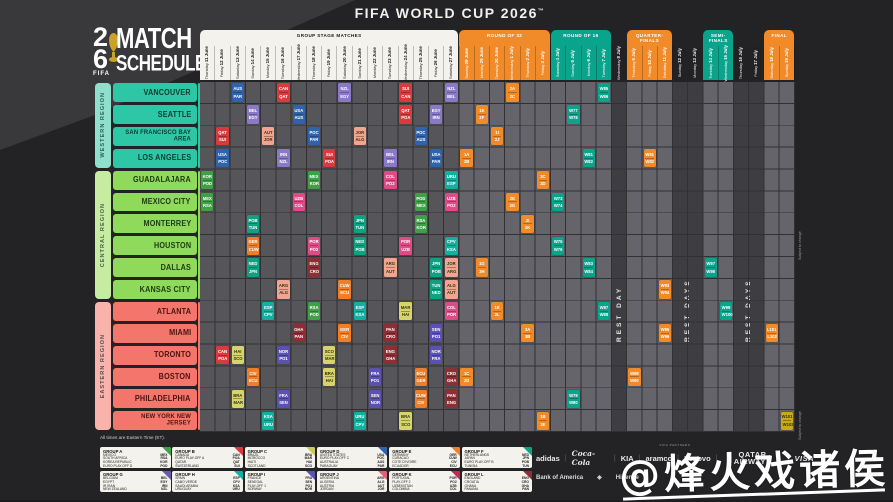 This screenshot has width=893, height=502. What do you see at coordinates (390, 329) in the screenshot?
I see `team-code: PAN` at bounding box center [390, 329].